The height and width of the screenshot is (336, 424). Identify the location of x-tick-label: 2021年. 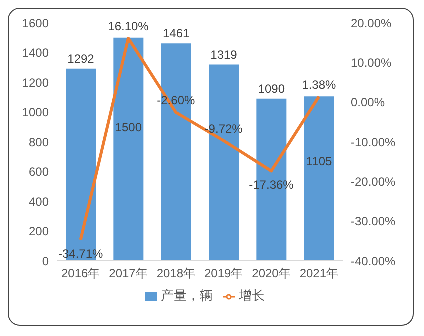
(319, 273).